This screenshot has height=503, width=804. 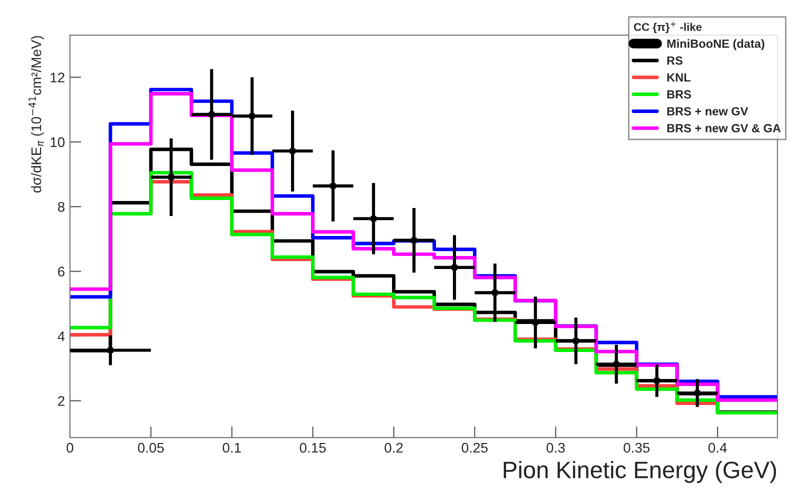 What do you see at coordinates (674, 60) in the screenshot?
I see `legend-label: RS` at bounding box center [674, 60].